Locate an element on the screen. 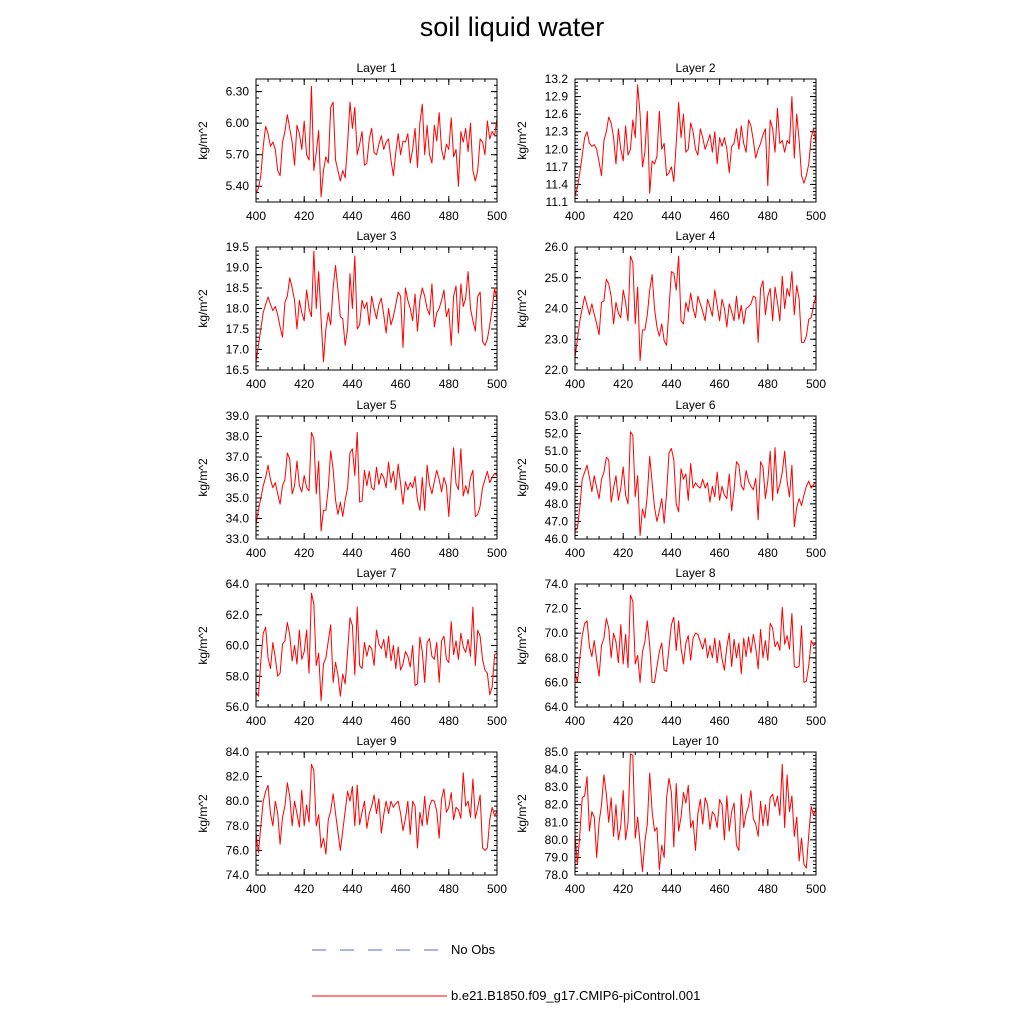 Image resolution: width=1024 pixels, height=1024 pixels. y-tick-label: 81.0 is located at coordinates (557, 822).